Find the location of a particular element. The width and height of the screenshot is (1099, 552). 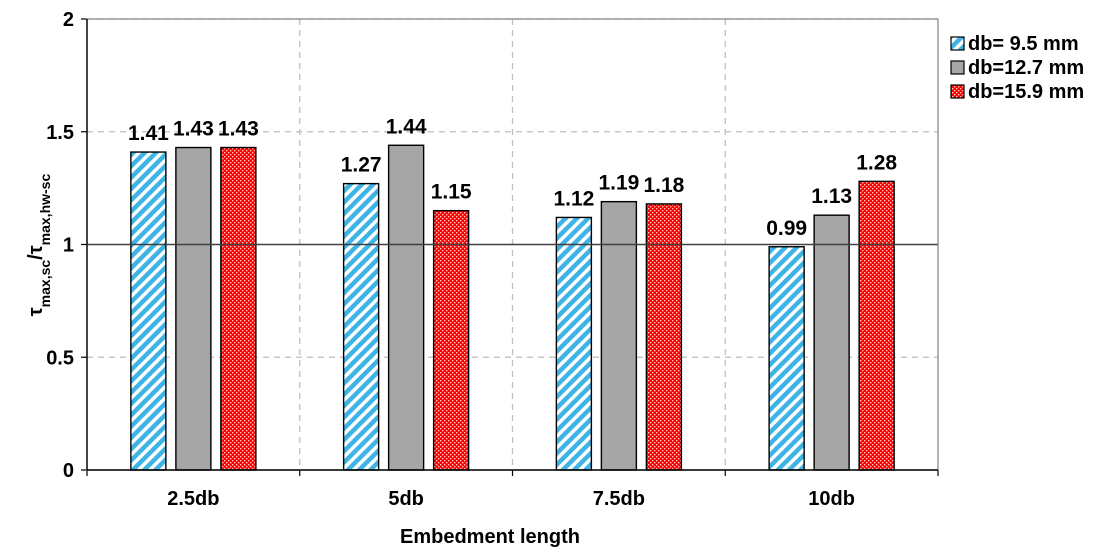

data-label: 1.41 is located at coordinates (148, 133).